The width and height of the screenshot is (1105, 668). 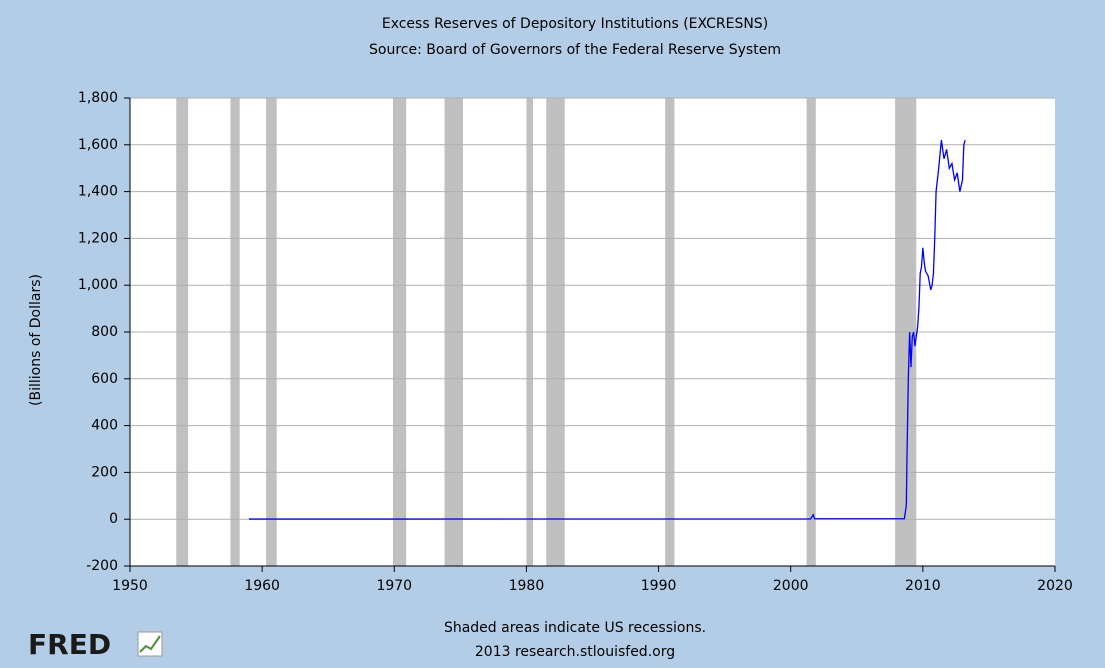 What do you see at coordinates (791, 586) in the screenshot?
I see `x-tick-label: 2000` at bounding box center [791, 586].